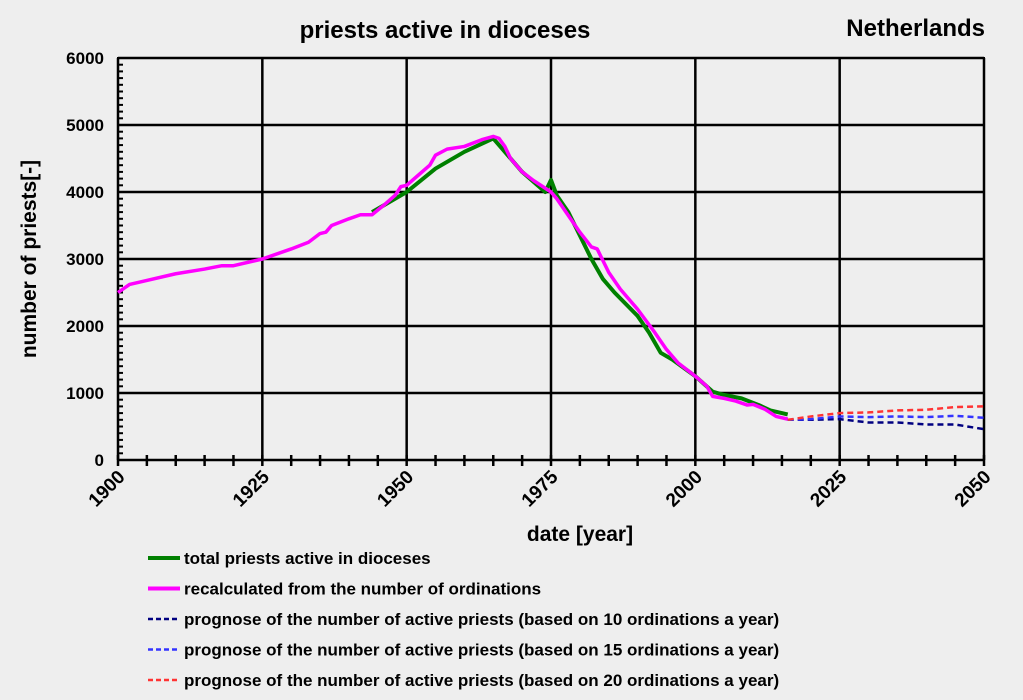  I want to click on x-tick-label: 2000, so click(684, 489).